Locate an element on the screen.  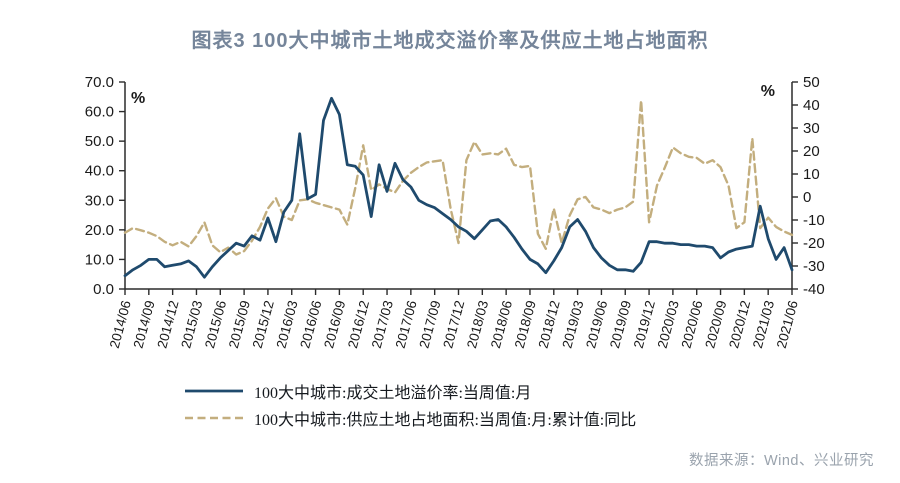
x-axis-tick-label: 2020/09 is located at coordinates (715, 324).